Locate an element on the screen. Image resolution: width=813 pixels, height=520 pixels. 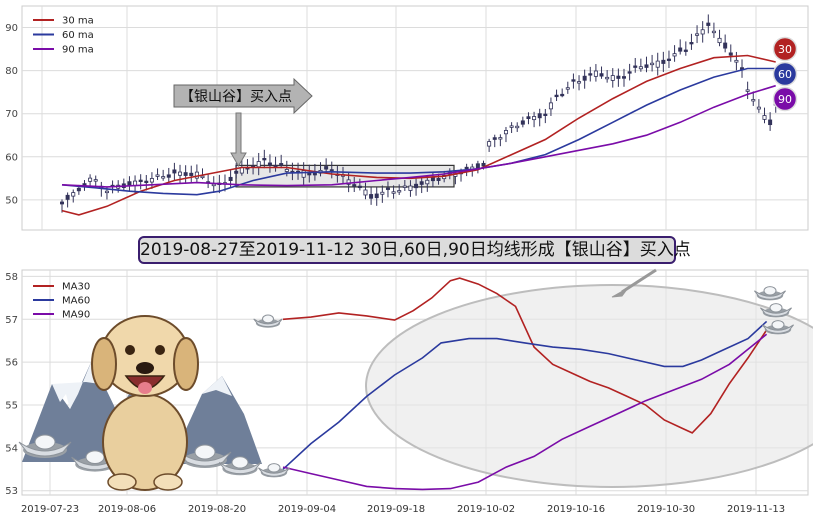
dog-paw-left is located at coordinates (122, 482).